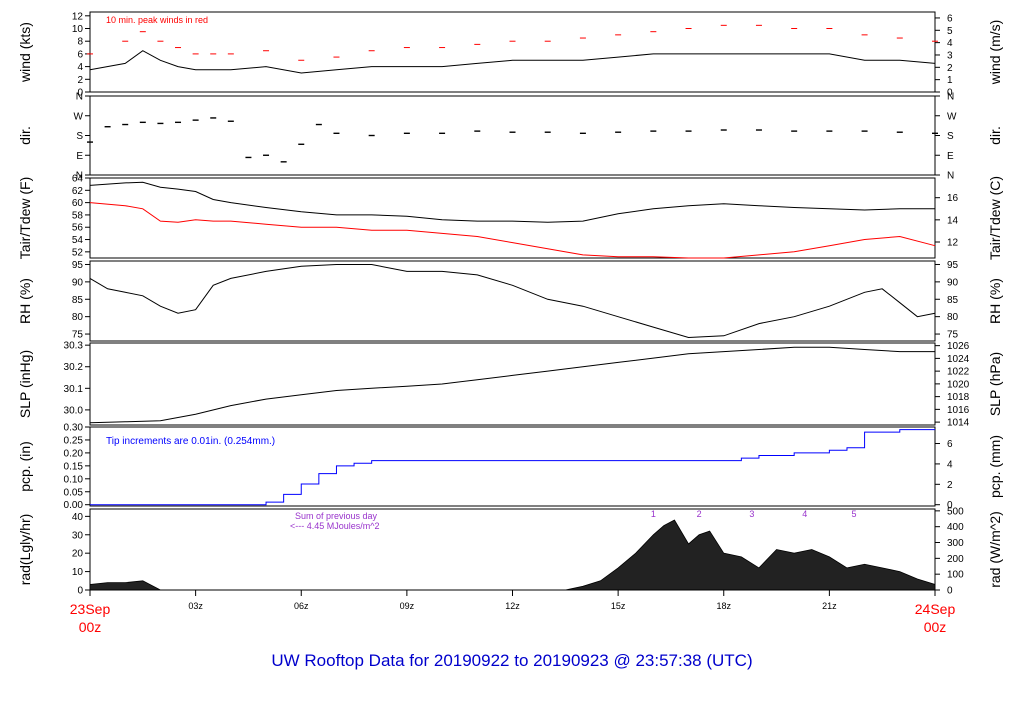 The image size is (1024, 705). Describe the element at coordinates (80, 93) in the screenshot. I see `ytick-left-label-wind: 0` at that location.